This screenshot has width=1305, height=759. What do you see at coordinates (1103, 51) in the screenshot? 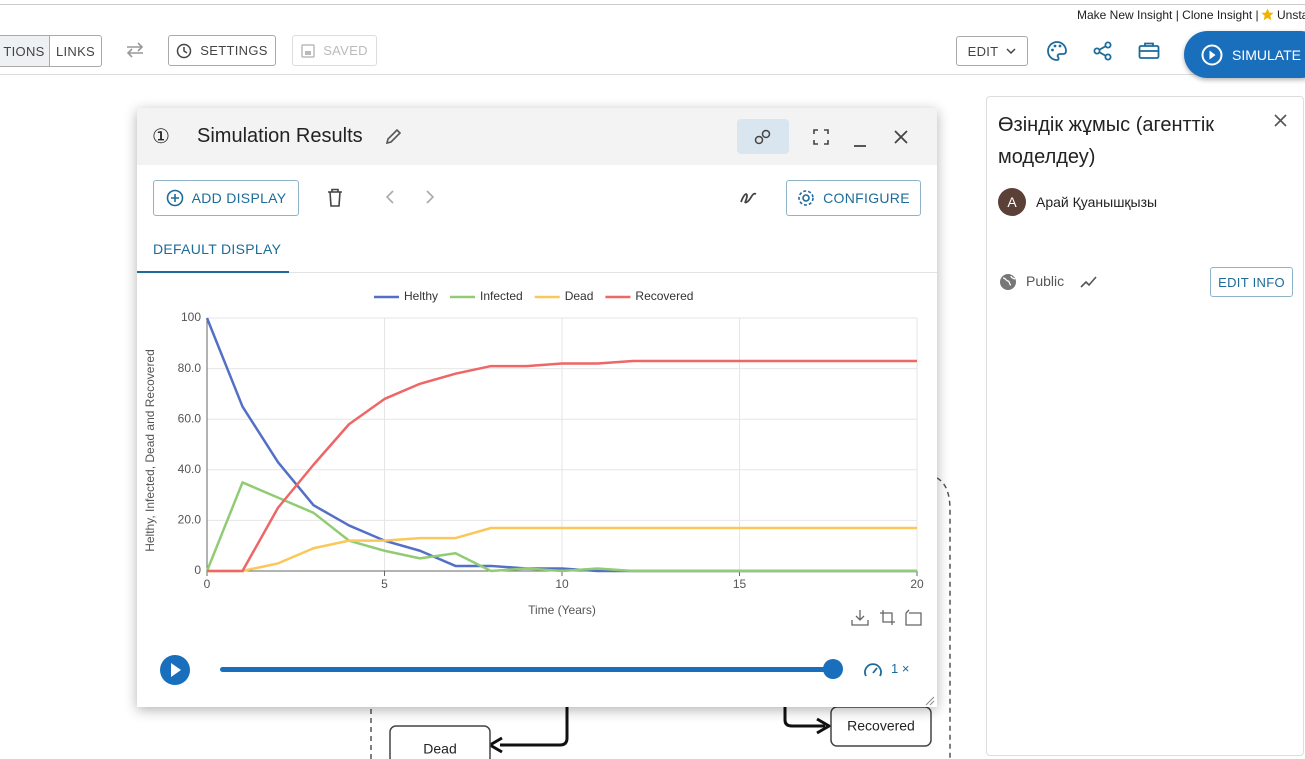
I see `share-icon` at bounding box center [1103, 51].